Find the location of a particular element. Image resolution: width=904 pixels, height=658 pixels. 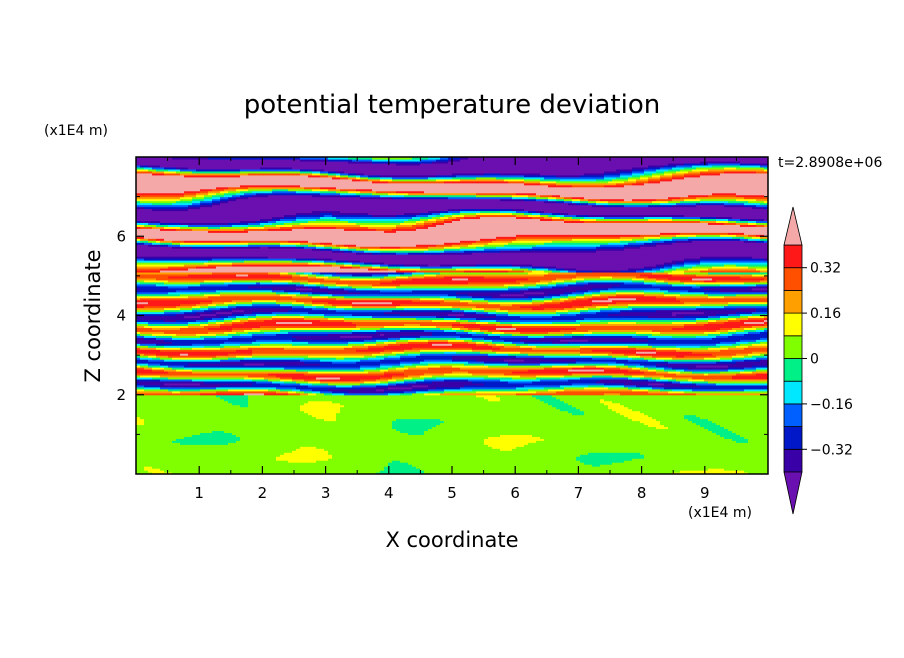

colorbar-box is located at coordinates (793, 324).